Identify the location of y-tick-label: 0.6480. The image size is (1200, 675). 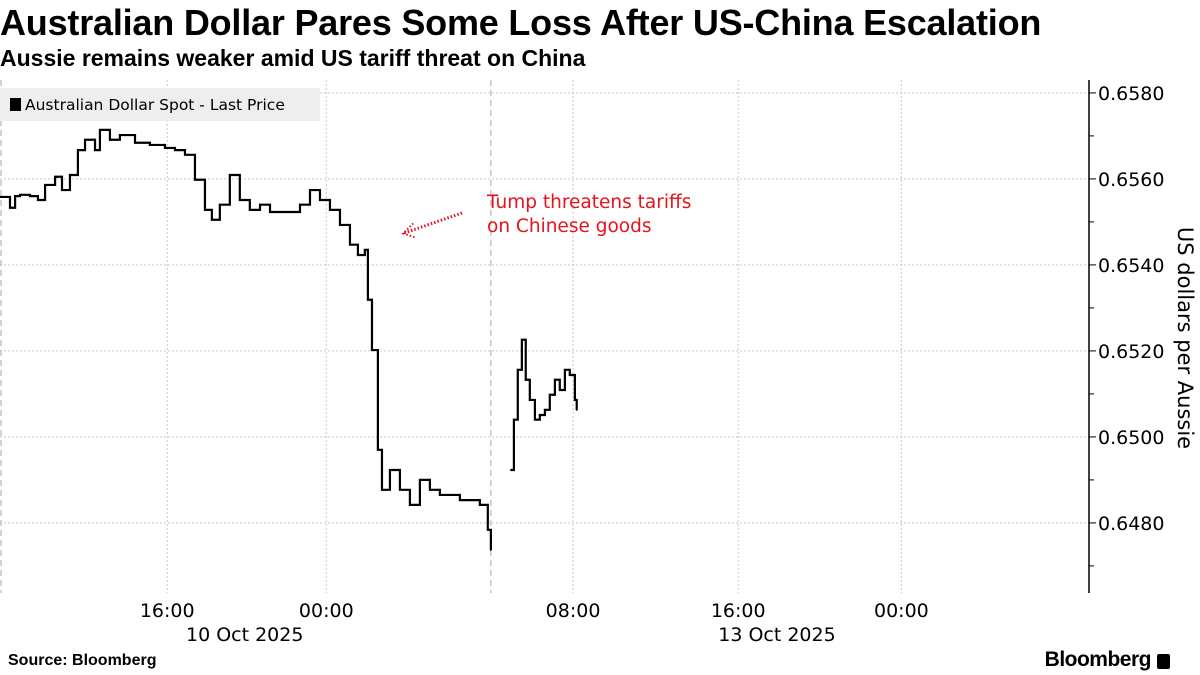
(1131, 524).